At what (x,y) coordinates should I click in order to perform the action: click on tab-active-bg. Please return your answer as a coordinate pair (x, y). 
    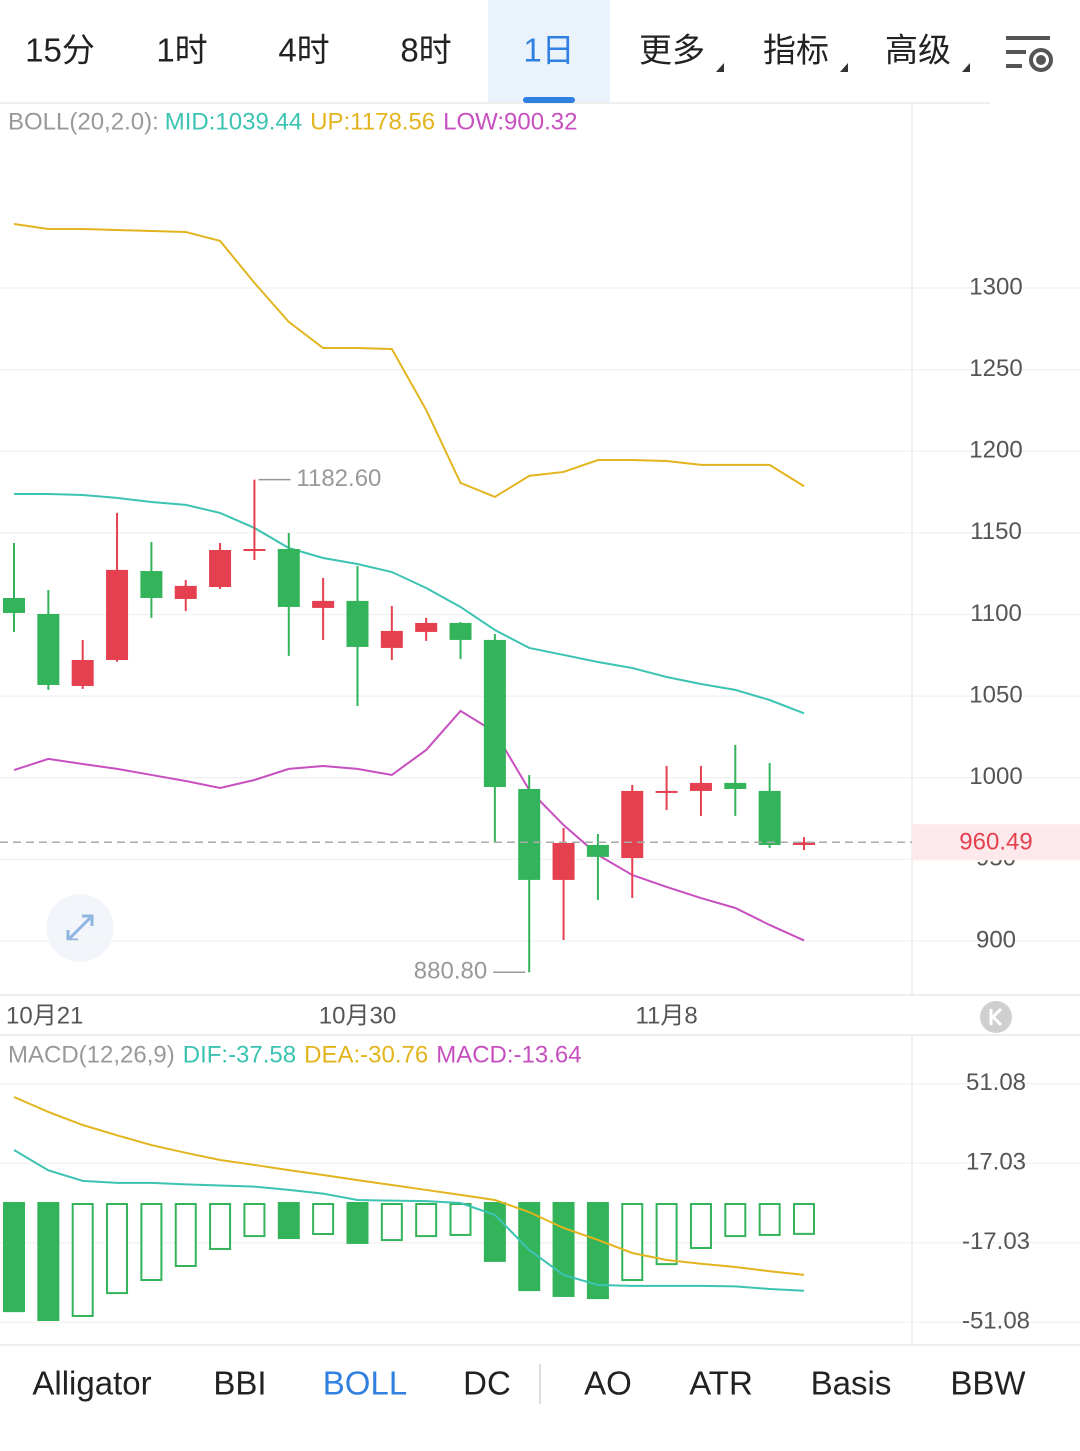
    Looking at the image, I should click on (549, 51).